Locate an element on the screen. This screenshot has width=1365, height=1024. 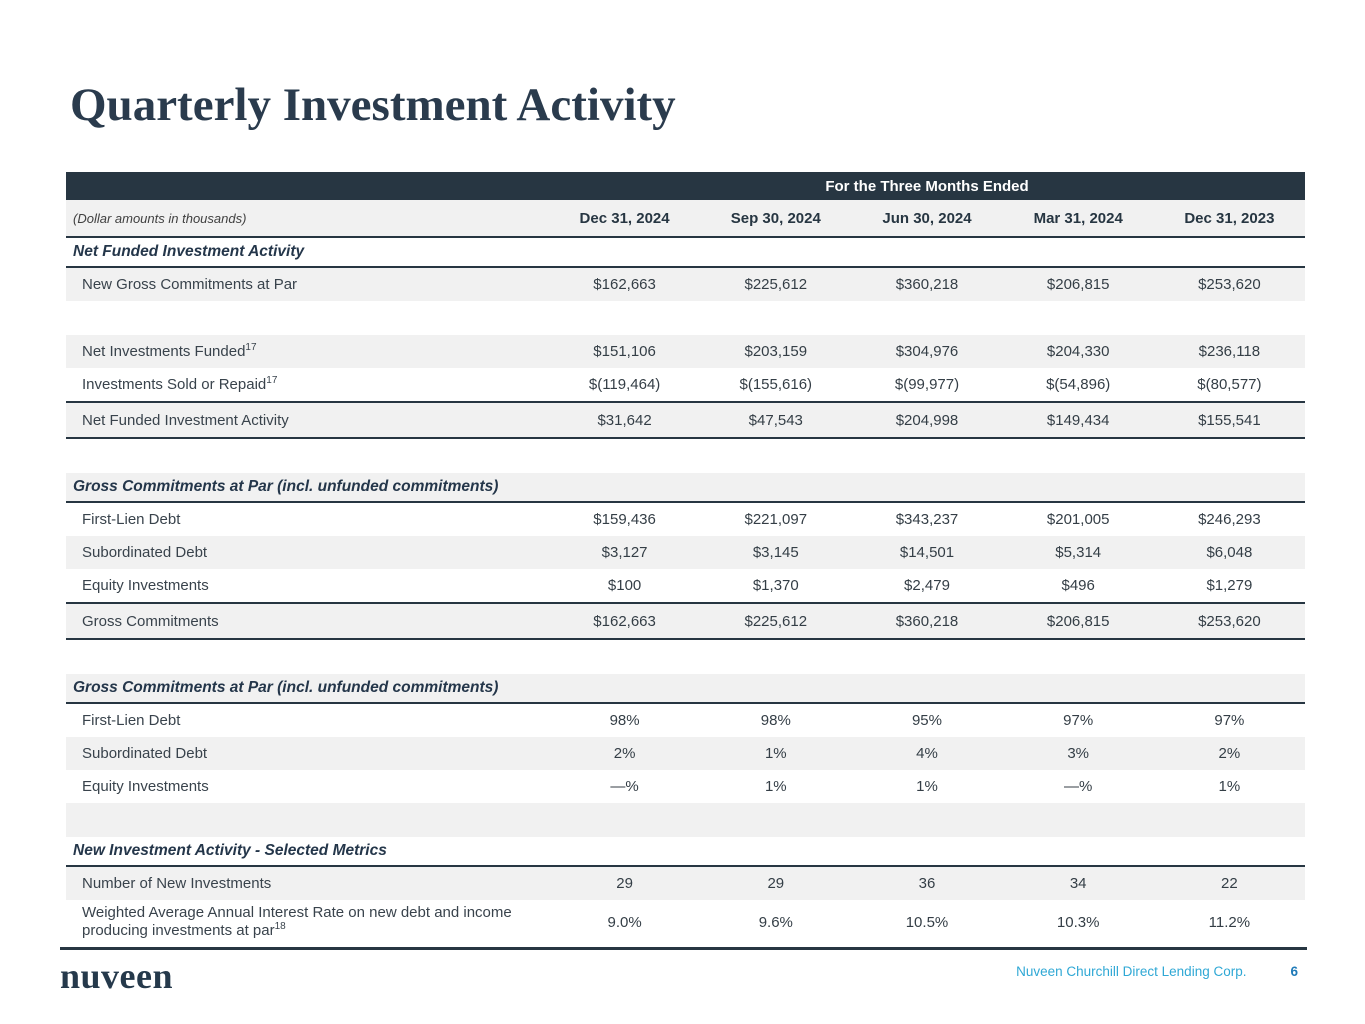
cell-value: 9.0% is located at coordinates (624, 922).